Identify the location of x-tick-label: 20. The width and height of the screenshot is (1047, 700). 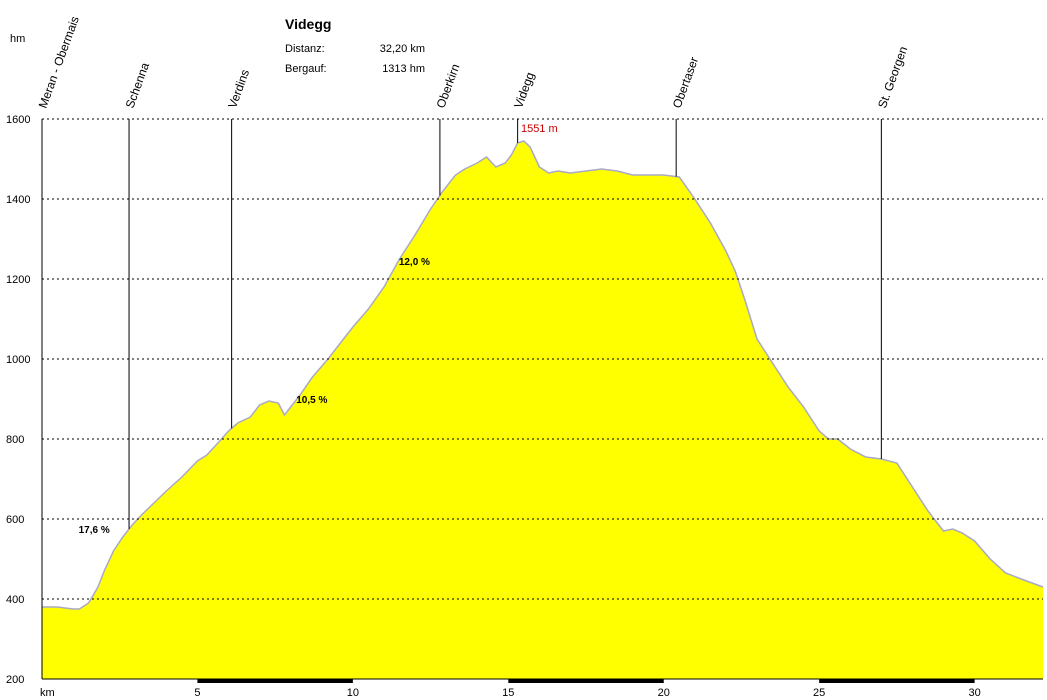
(664, 693).